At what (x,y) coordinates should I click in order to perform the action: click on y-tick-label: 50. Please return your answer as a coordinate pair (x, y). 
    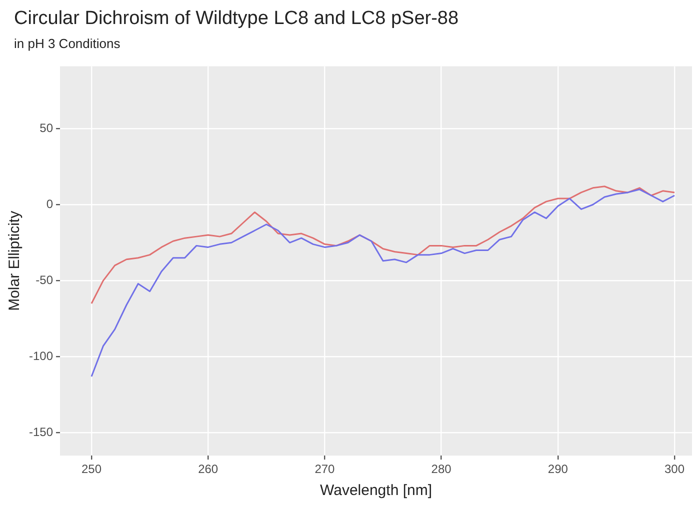
    Looking at the image, I should click on (47, 127).